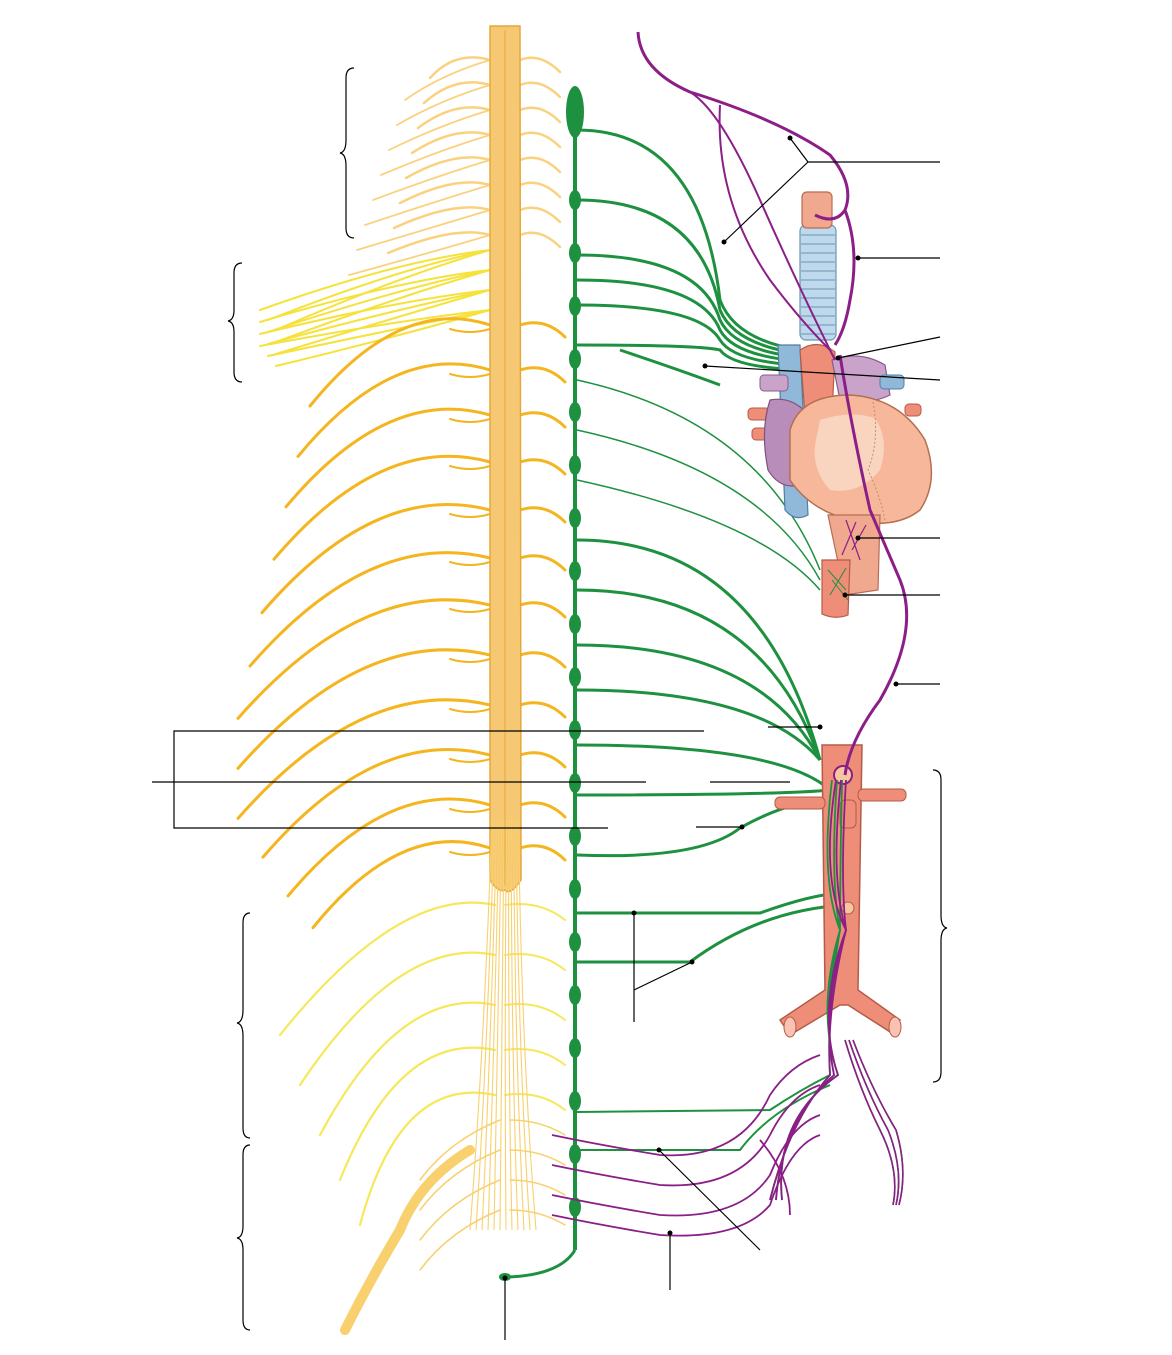 Image resolution: width=1172 pixels, height=1355 pixels. Describe the element at coordinates (542, 1264) in the screenshot. I see `chain-to-impar` at that location.